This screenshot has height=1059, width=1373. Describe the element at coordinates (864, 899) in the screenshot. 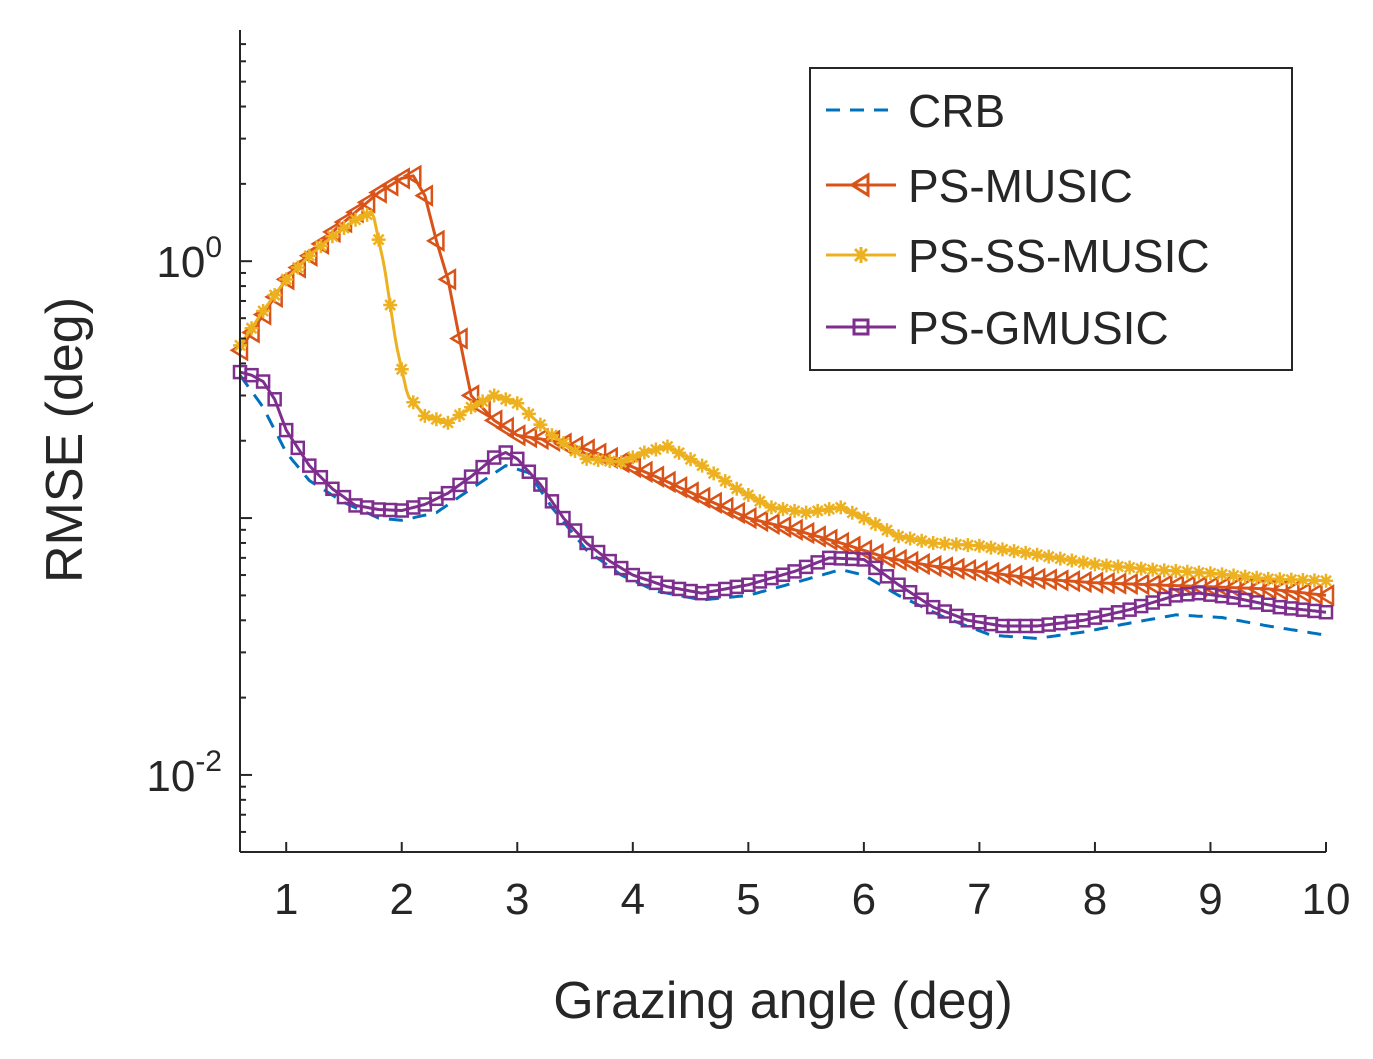

I see `x-tick-label: 6` at that location.